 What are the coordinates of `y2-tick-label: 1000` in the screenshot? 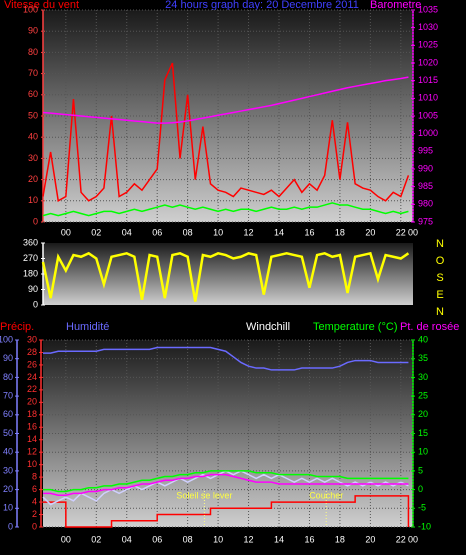 It's located at (428, 133).